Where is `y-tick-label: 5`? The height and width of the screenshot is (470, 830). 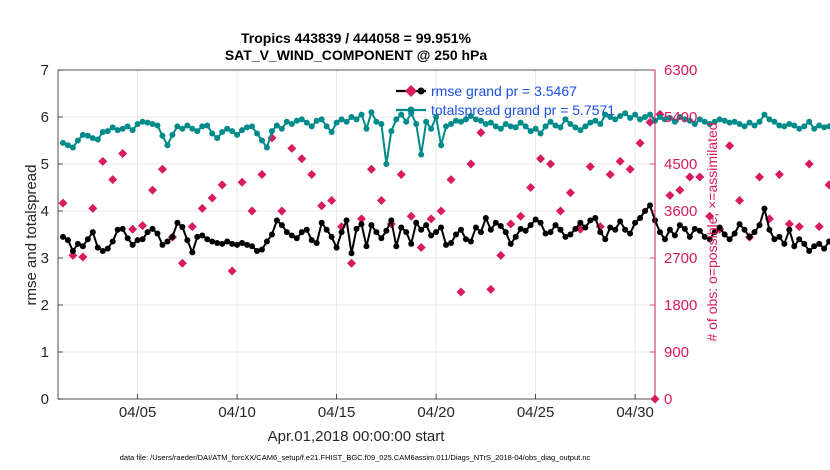
y-tick-label: 5 is located at coordinates (45, 164).